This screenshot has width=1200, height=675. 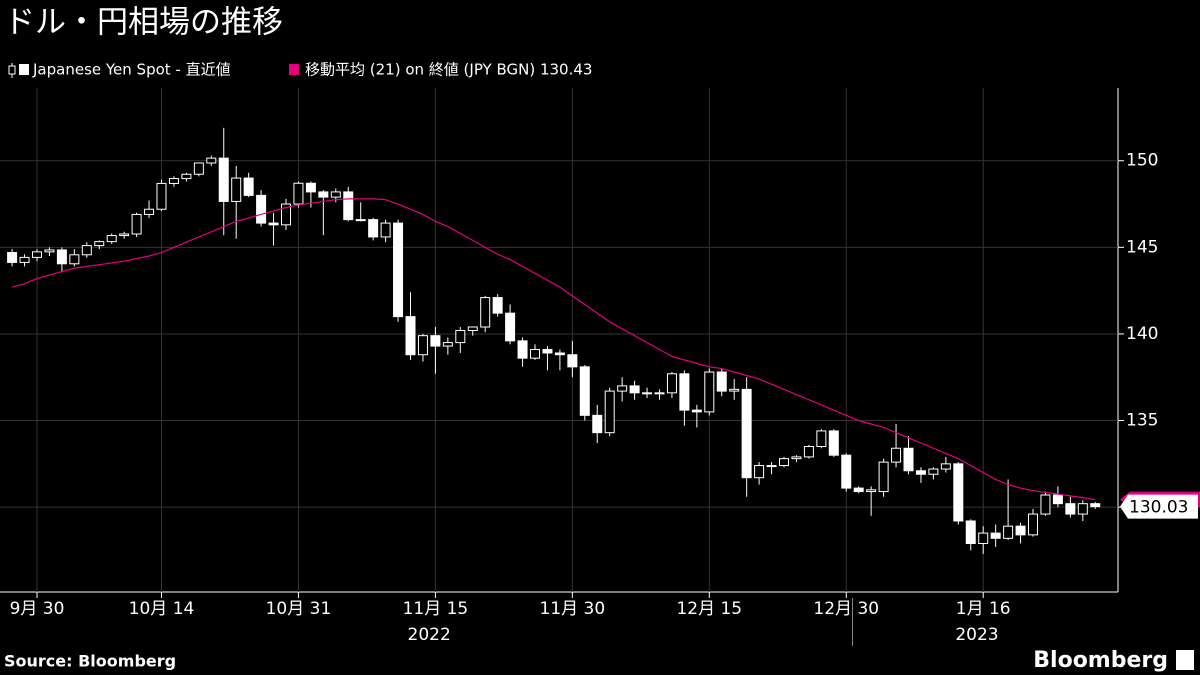 What do you see at coordinates (976, 635) in the screenshot?
I see `year-label: 2023` at bounding box center [976, 635].